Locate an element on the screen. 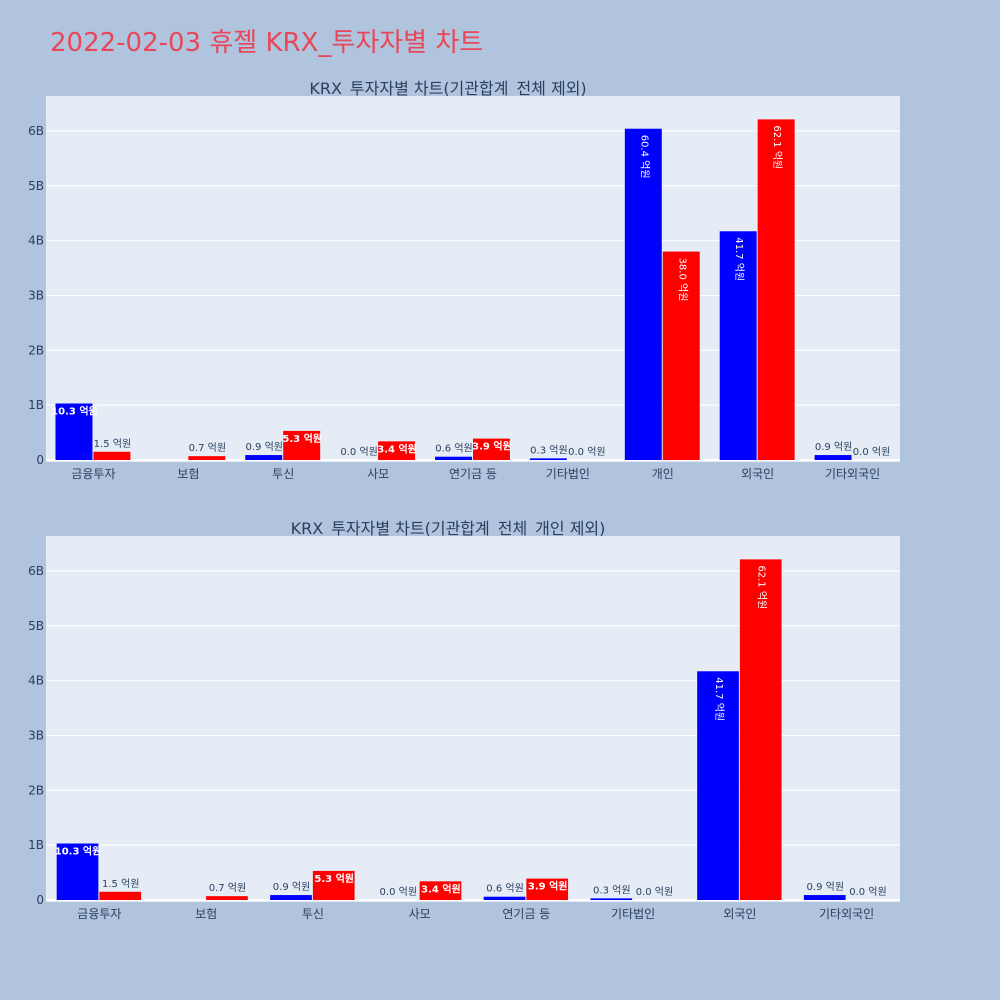 The width and height of the screenshot is (1000, 1000). data-label: 60.4 억원 is located at coordinates (644, 157).